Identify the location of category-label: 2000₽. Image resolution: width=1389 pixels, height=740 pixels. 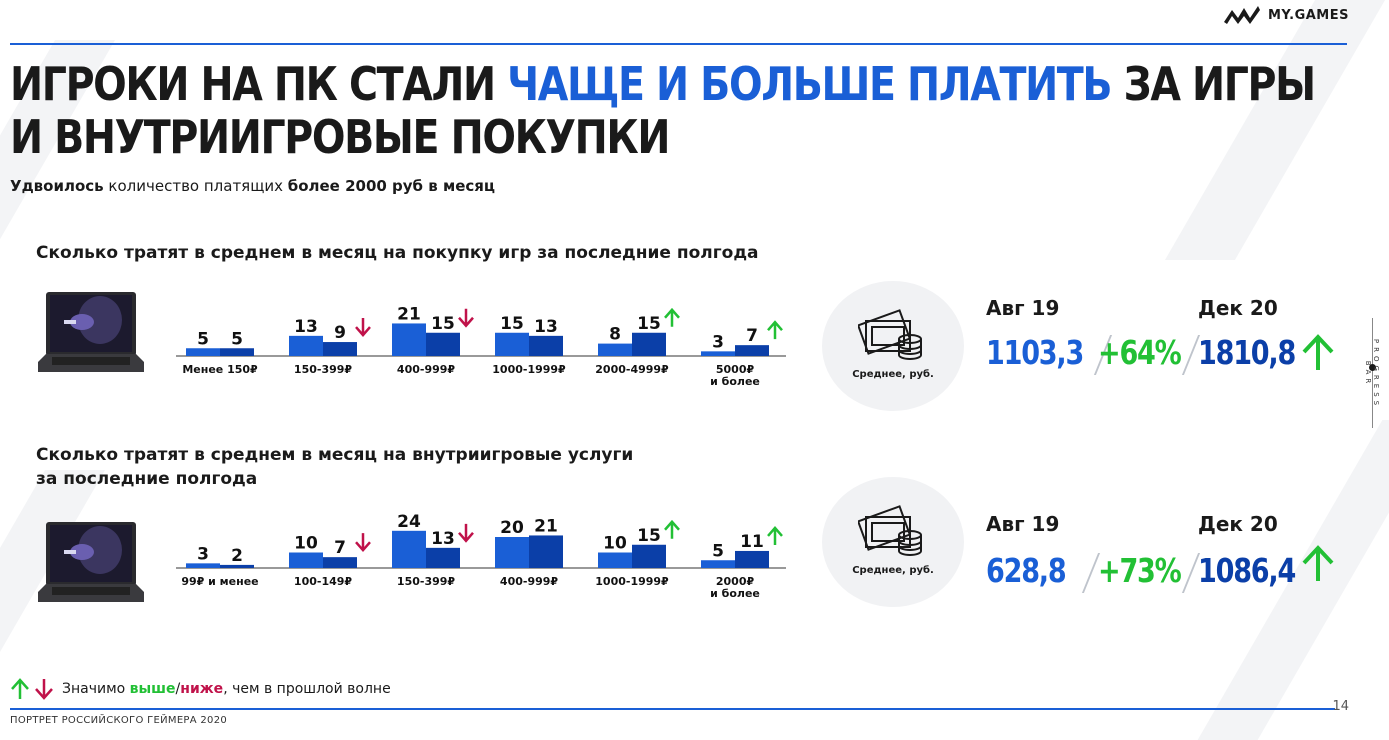
(735, 581).